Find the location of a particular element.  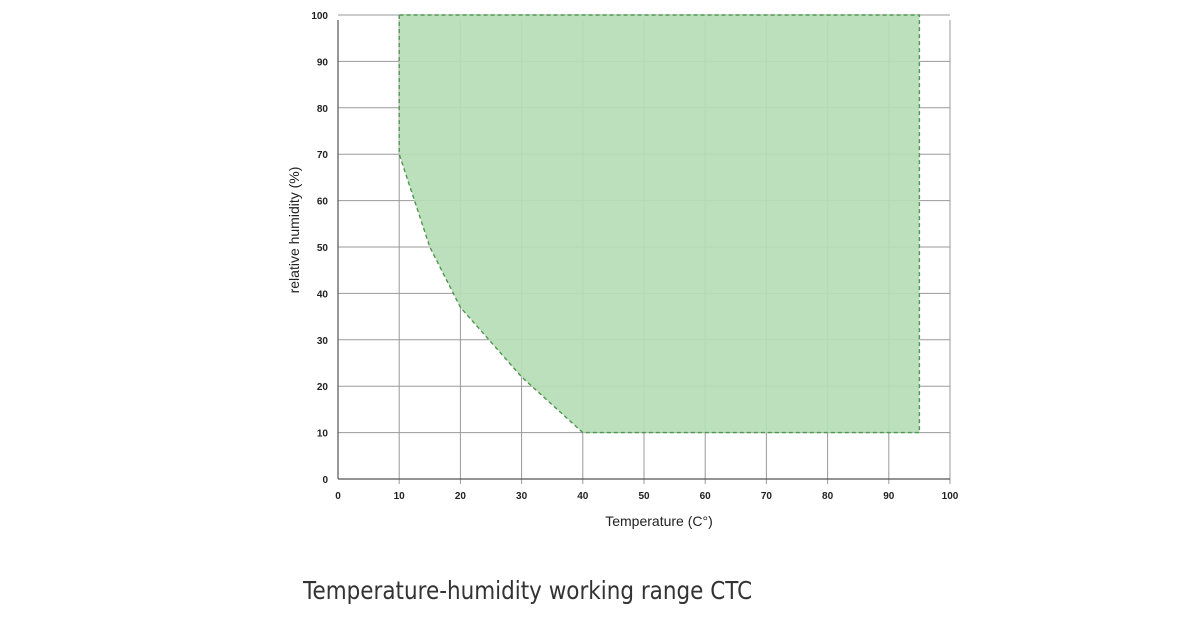

x-tick-label: 90 is located at coordinates (889, 496).